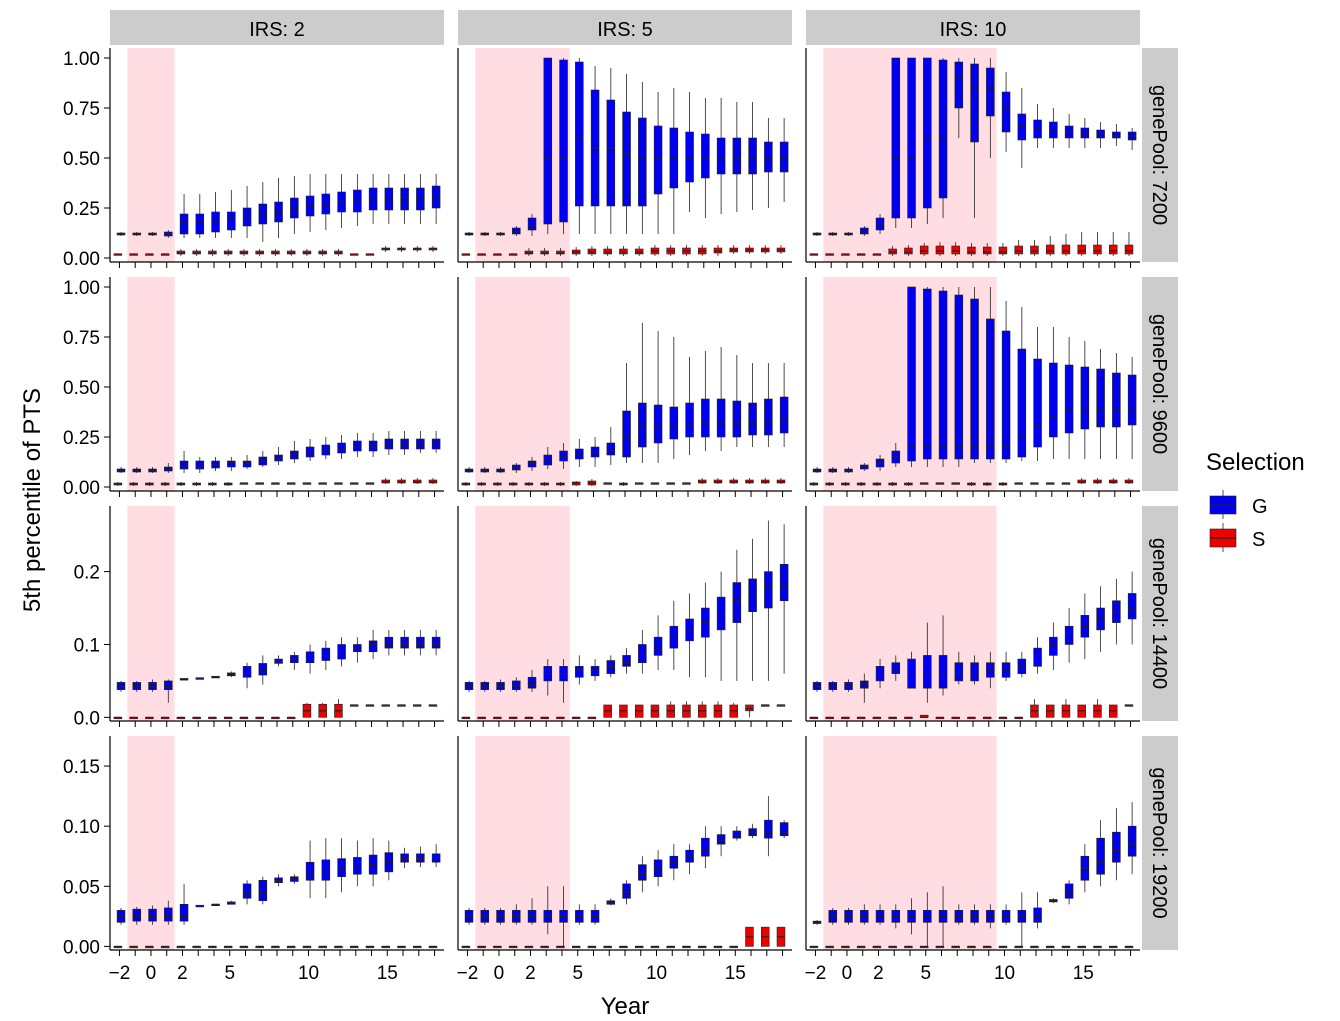  Describe the element at coordinates (1160, 843) in the screenshot. I see `row-strip` at that location.